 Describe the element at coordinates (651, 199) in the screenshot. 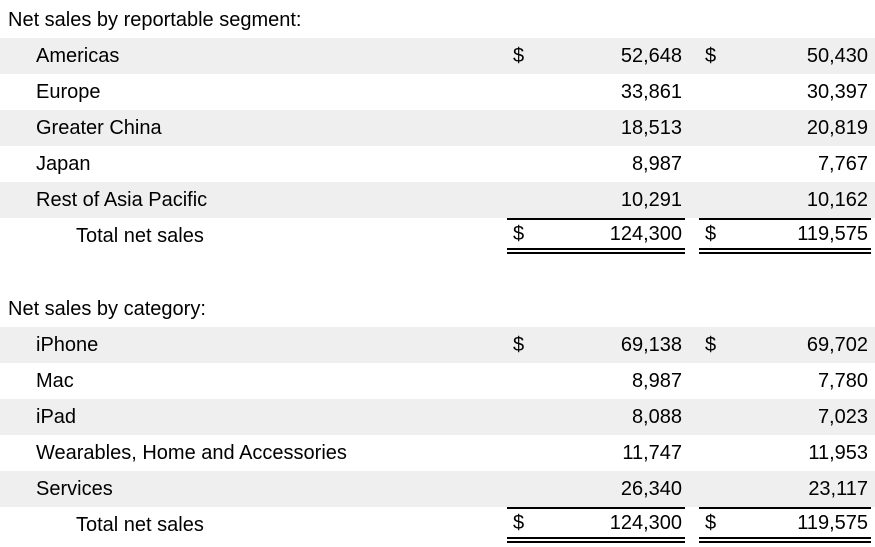

I see `amount-value: 10,291` at that location.